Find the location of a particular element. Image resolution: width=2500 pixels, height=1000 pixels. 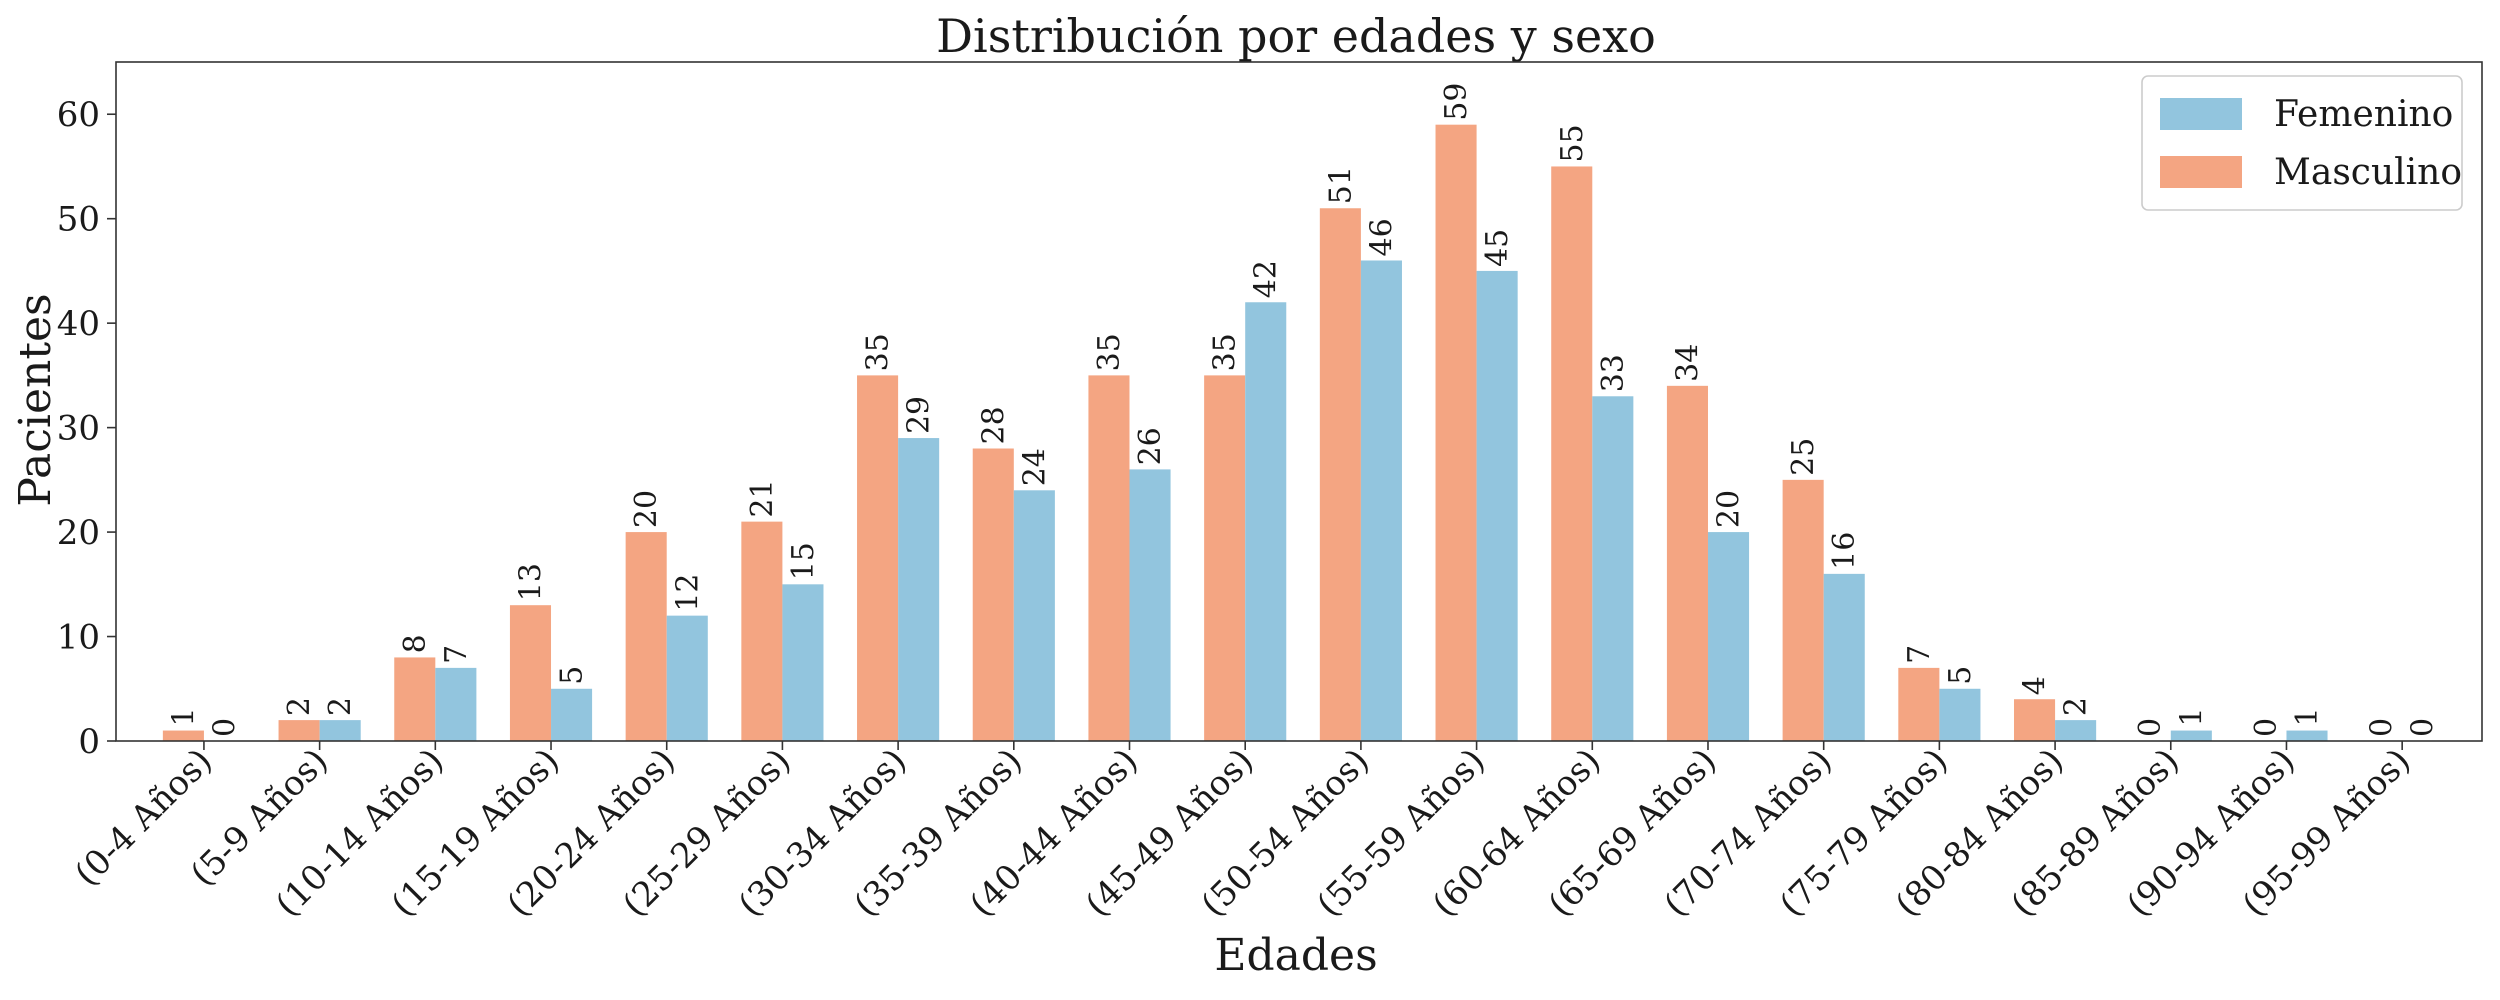

data-label-femenino-14: 16 is located at coordinates (1844, 551).